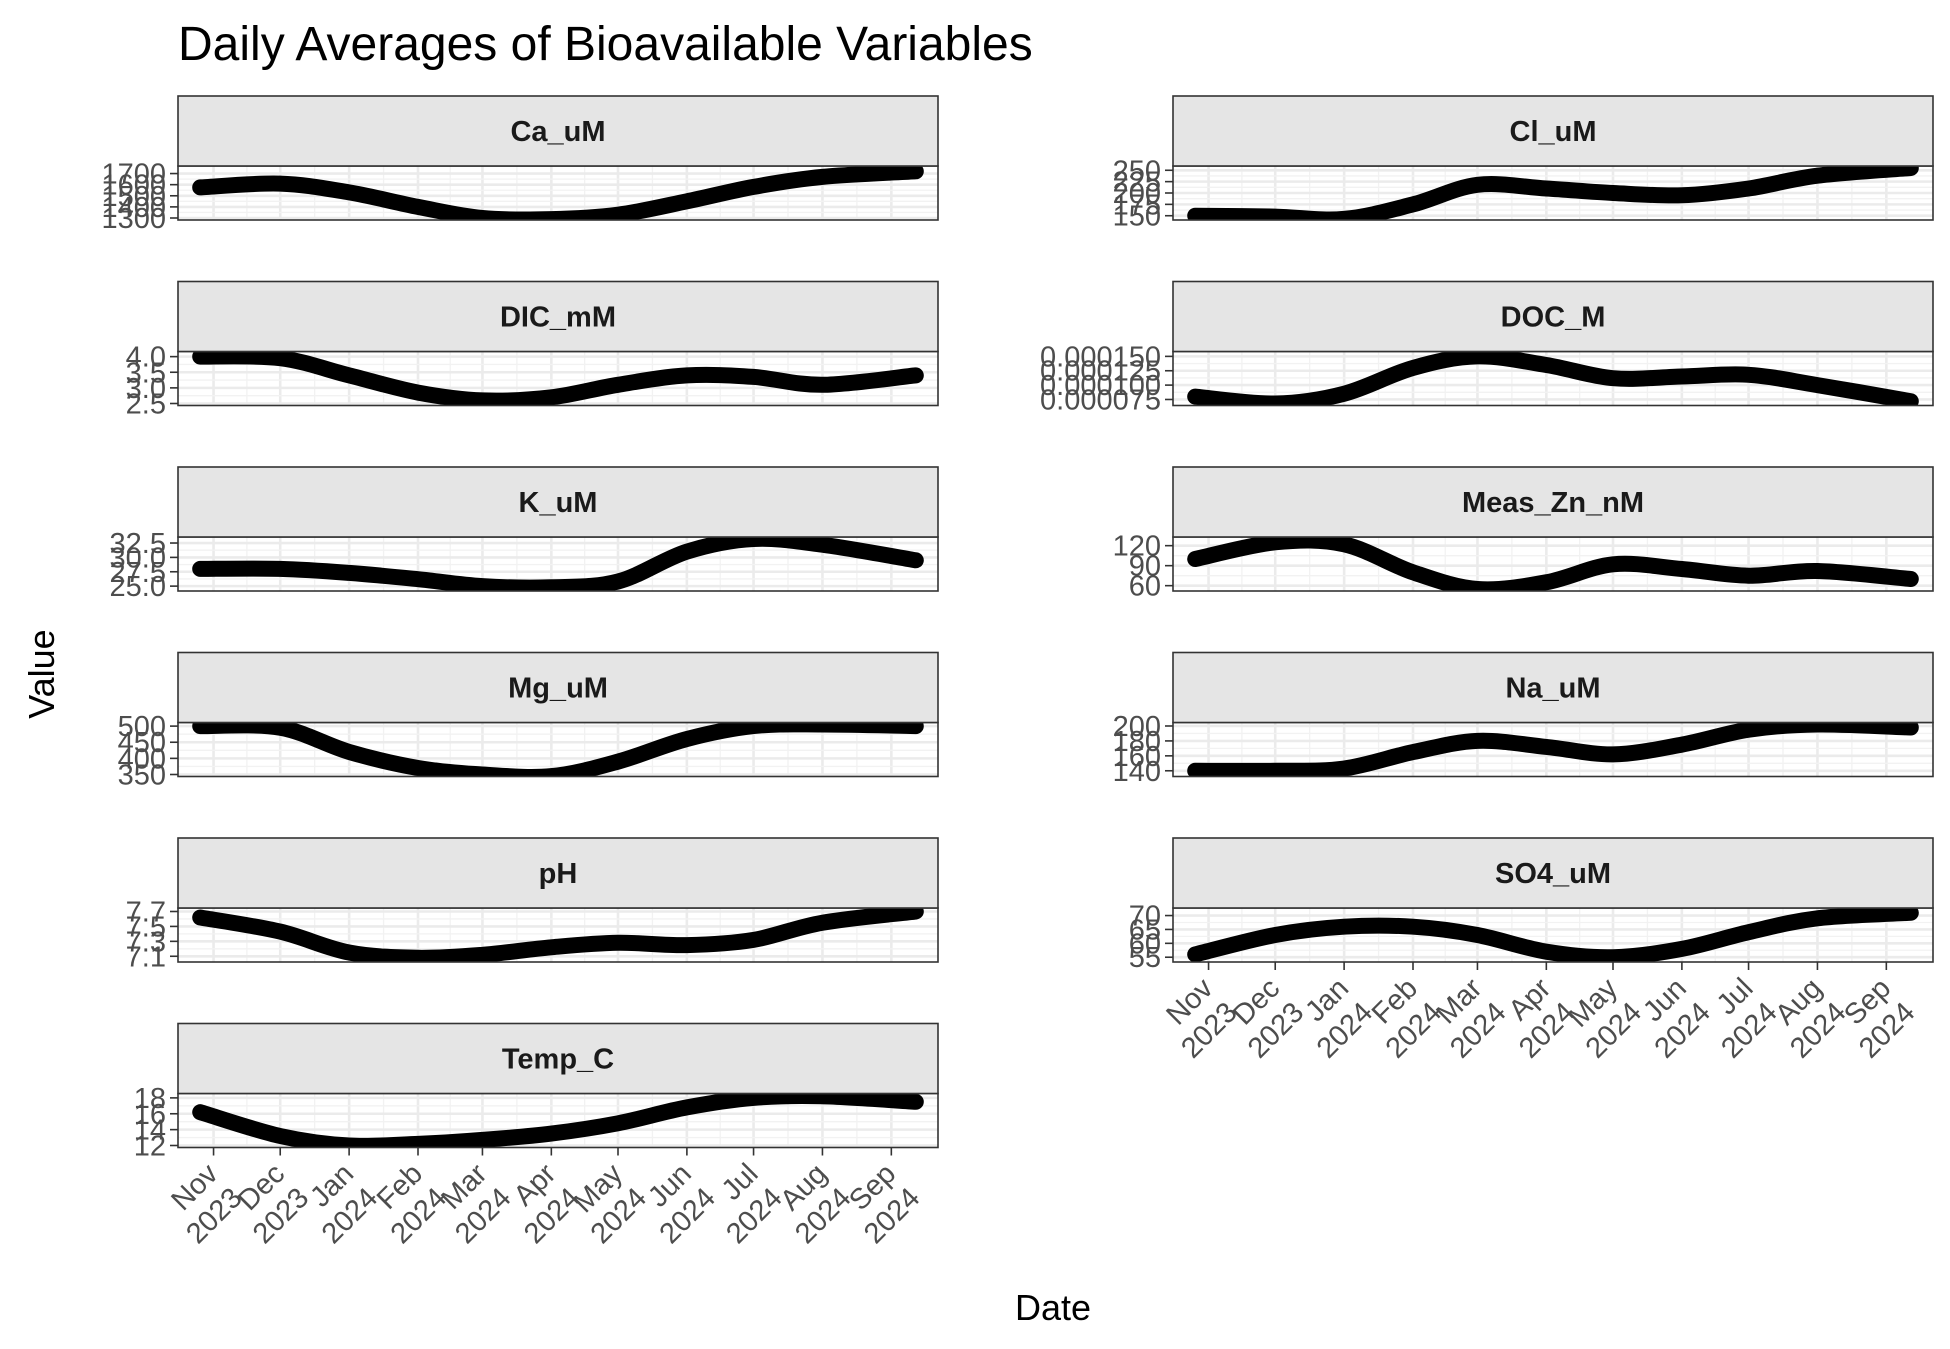 This screenshot has width=1950, height=1349. I want to click on series-line-dic-mm, so click(558, 378).